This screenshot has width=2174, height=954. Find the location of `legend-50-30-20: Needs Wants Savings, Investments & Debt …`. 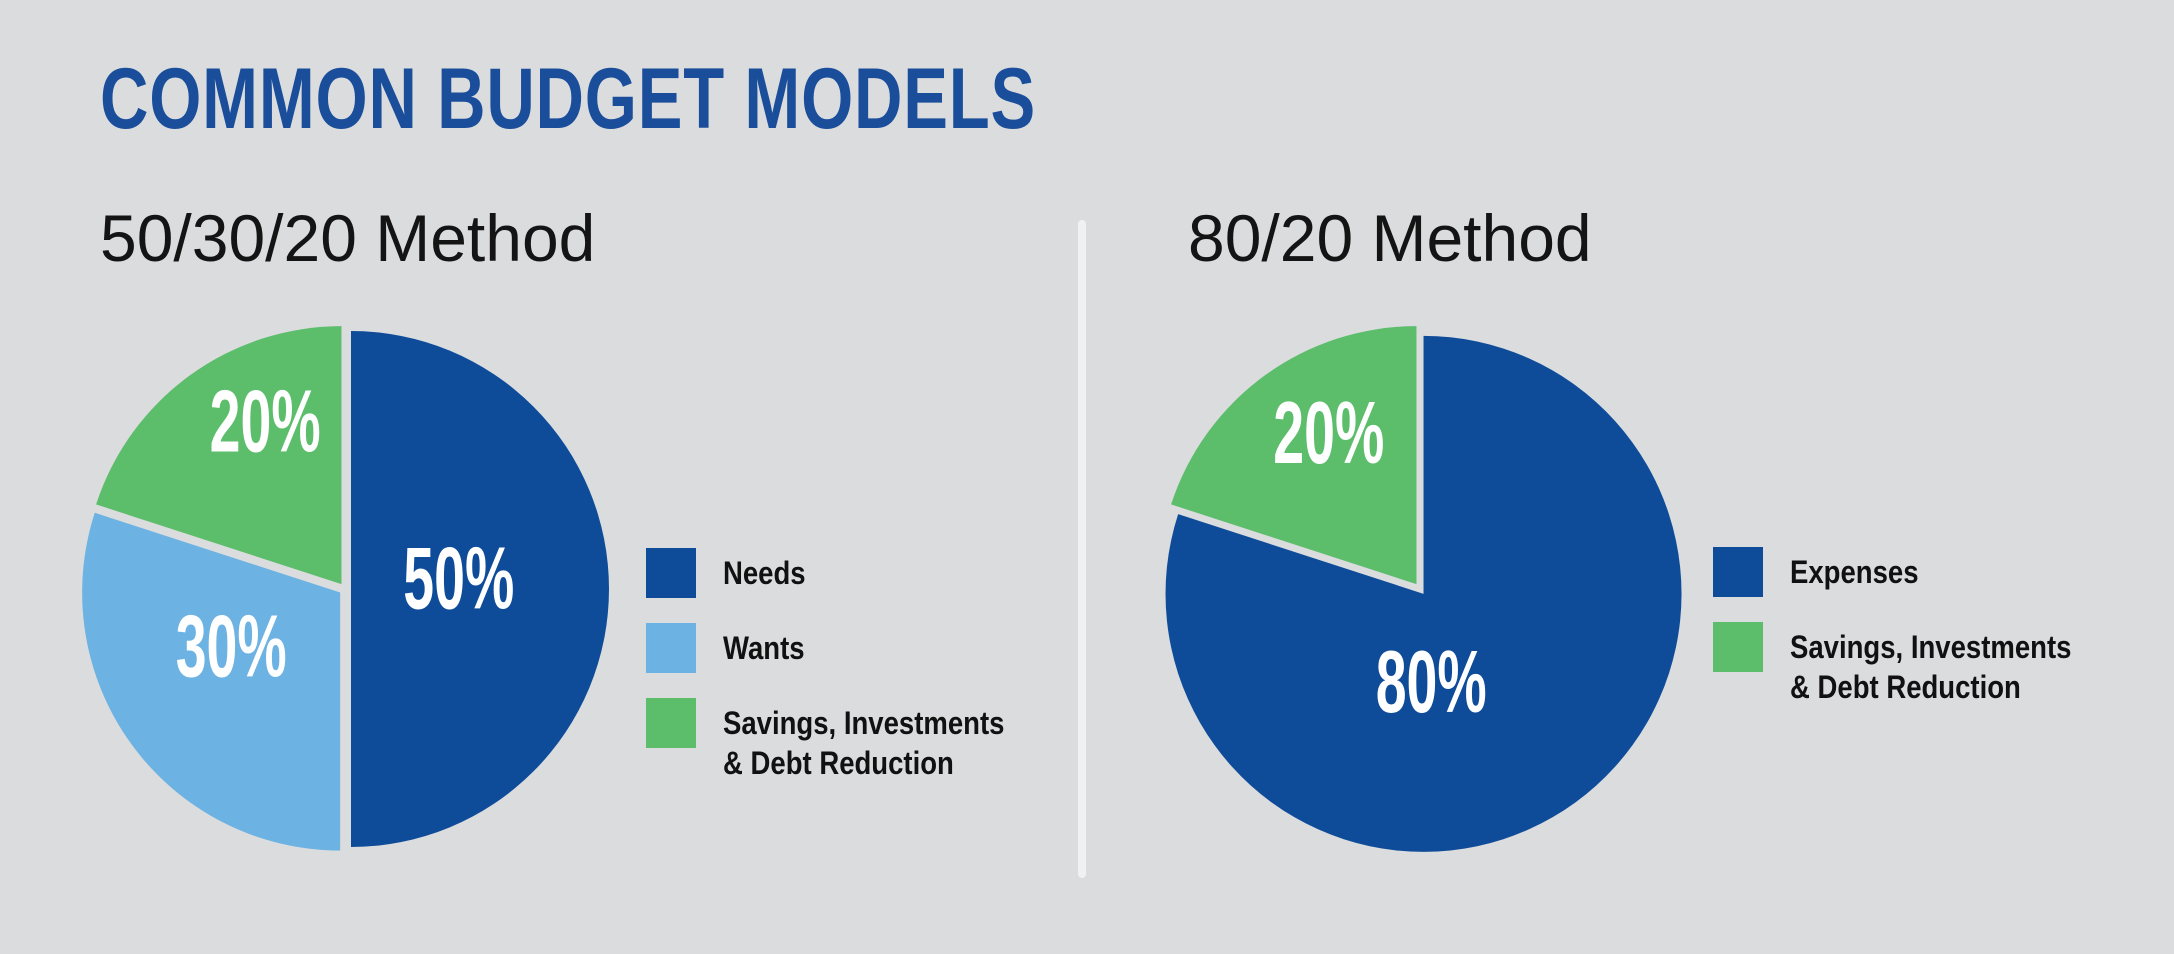

legend-50-30-20: Needs Wants Savings, Investments & Debt … is located at coordinates (848, 665).